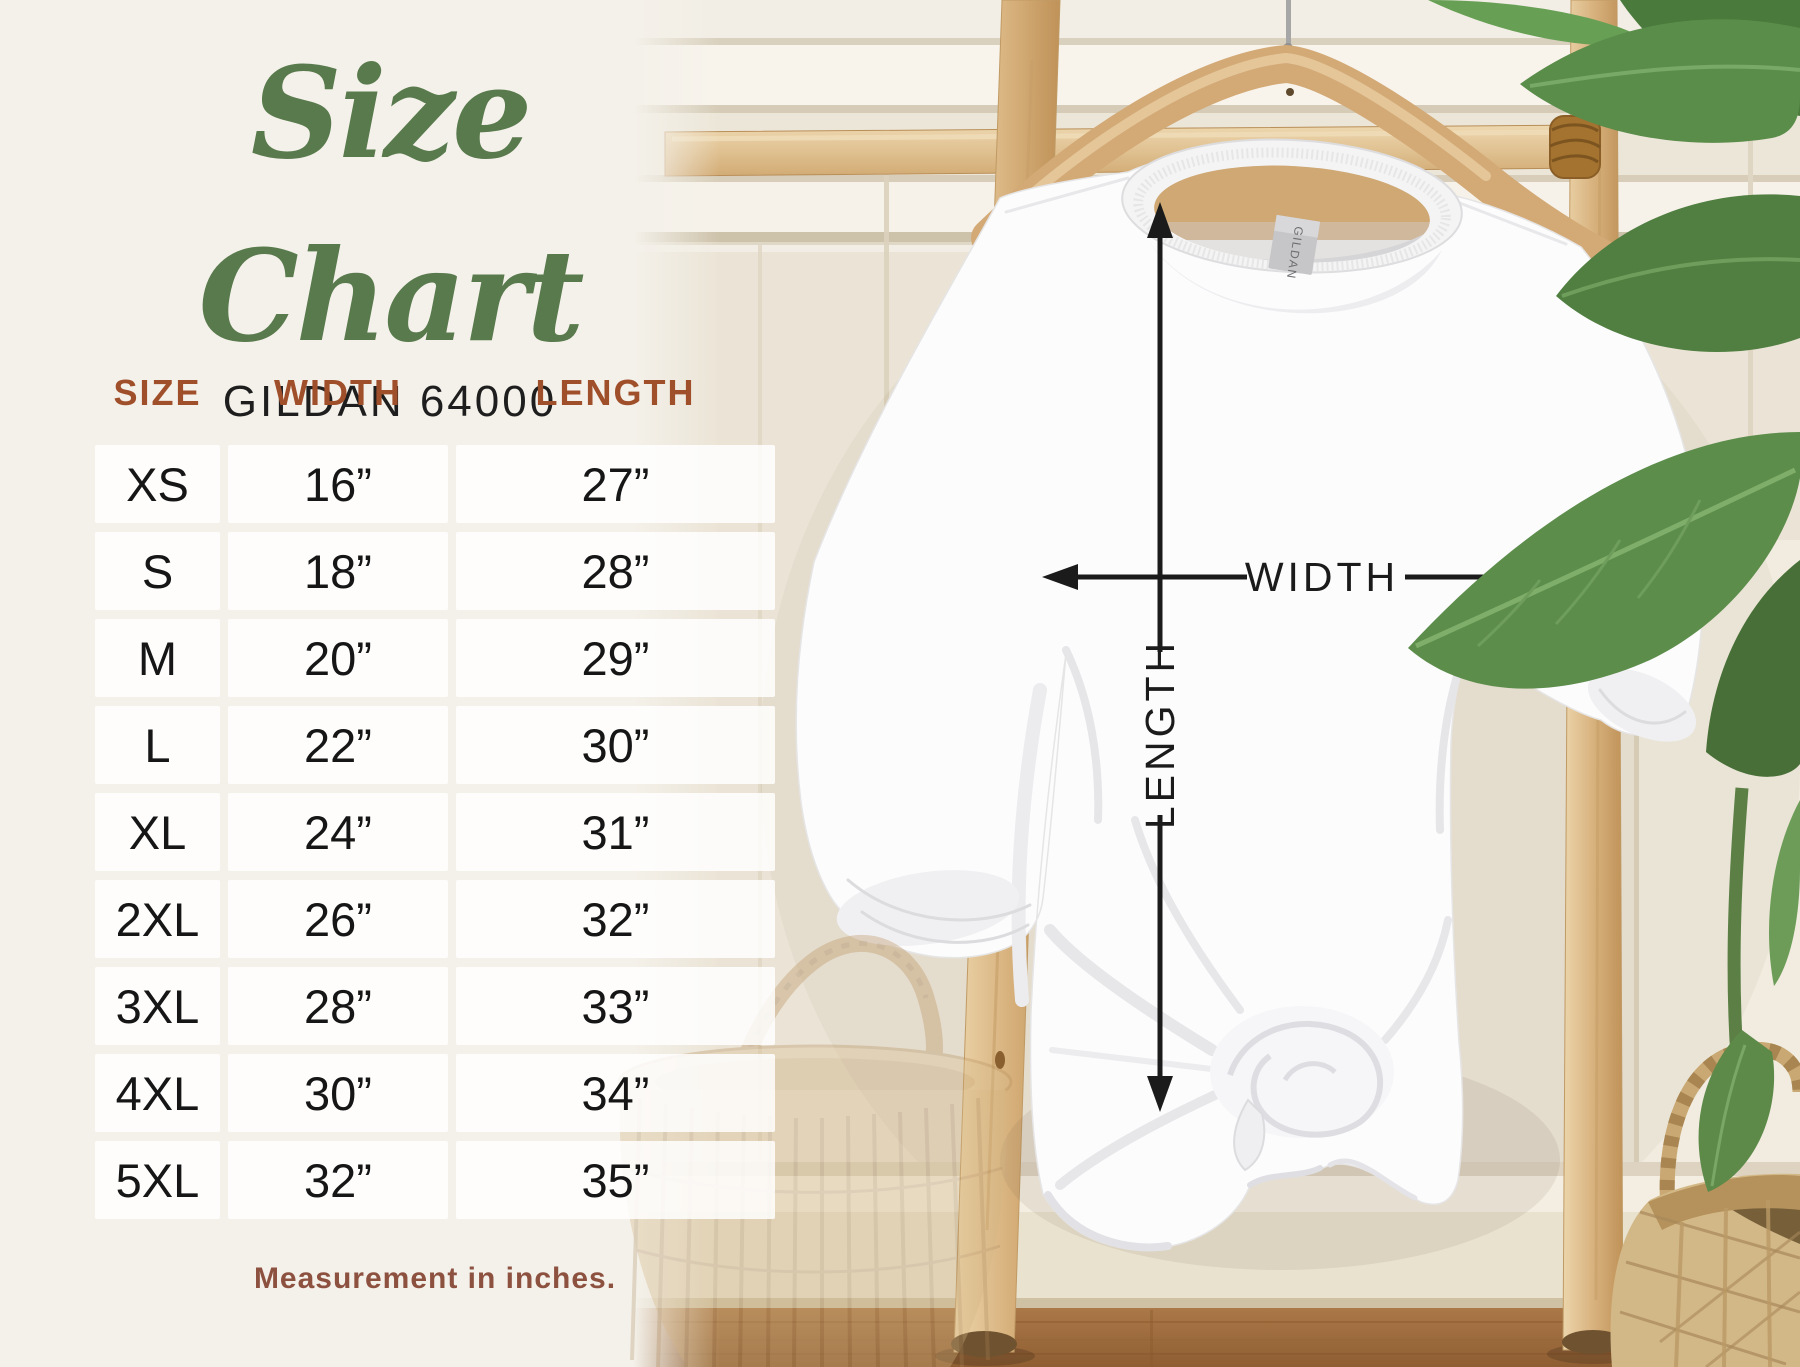  What do you see at coordinates (1322, 577) in the screenshot?
I see `width-label: WIDTH` at bounding box center [1322, 577].